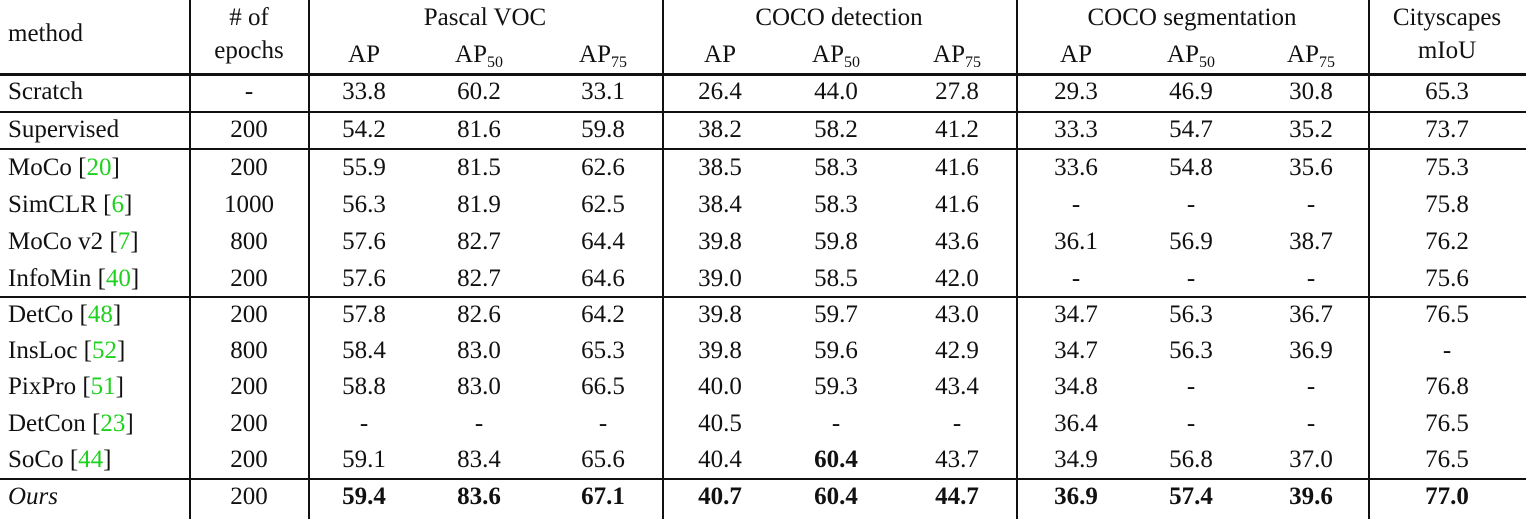 The image size is (1526, 519). What do you see at coordinates (763, 112) in the screenshot?
I see `scratch-bottom-rule` at bounding box center [763, 112].